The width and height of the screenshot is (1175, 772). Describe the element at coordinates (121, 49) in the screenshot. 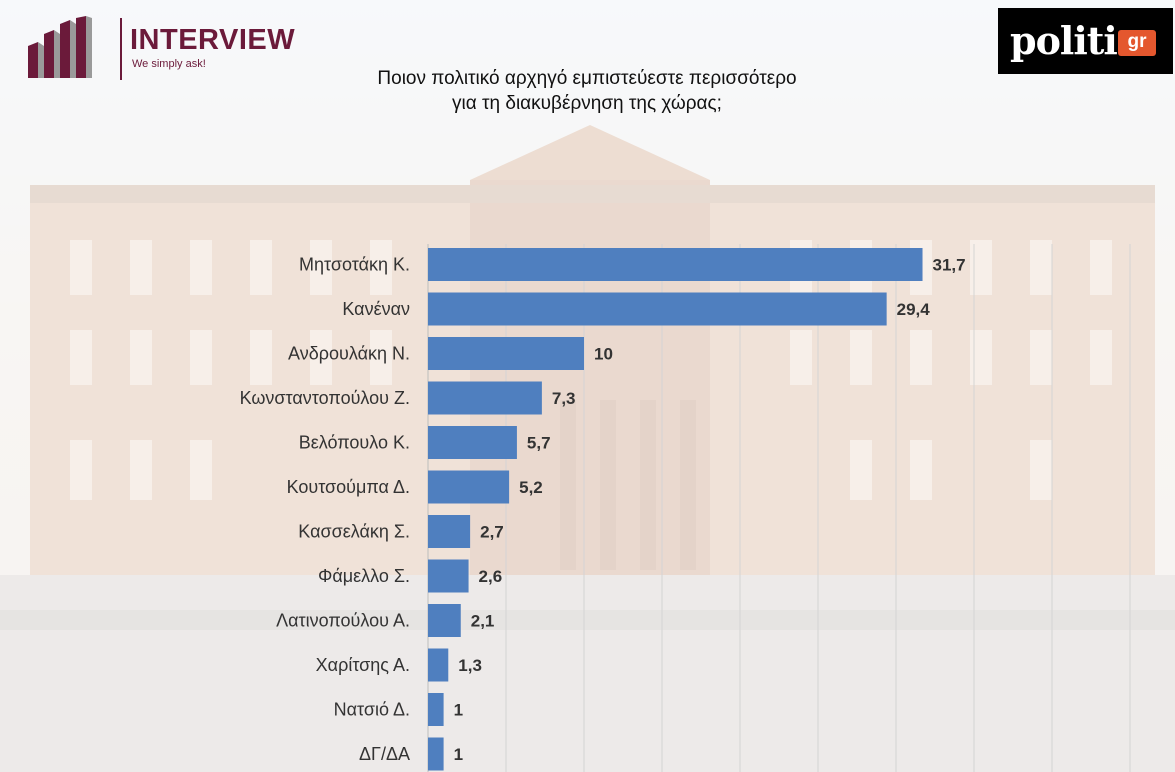

I see `logo-divider` at that location.